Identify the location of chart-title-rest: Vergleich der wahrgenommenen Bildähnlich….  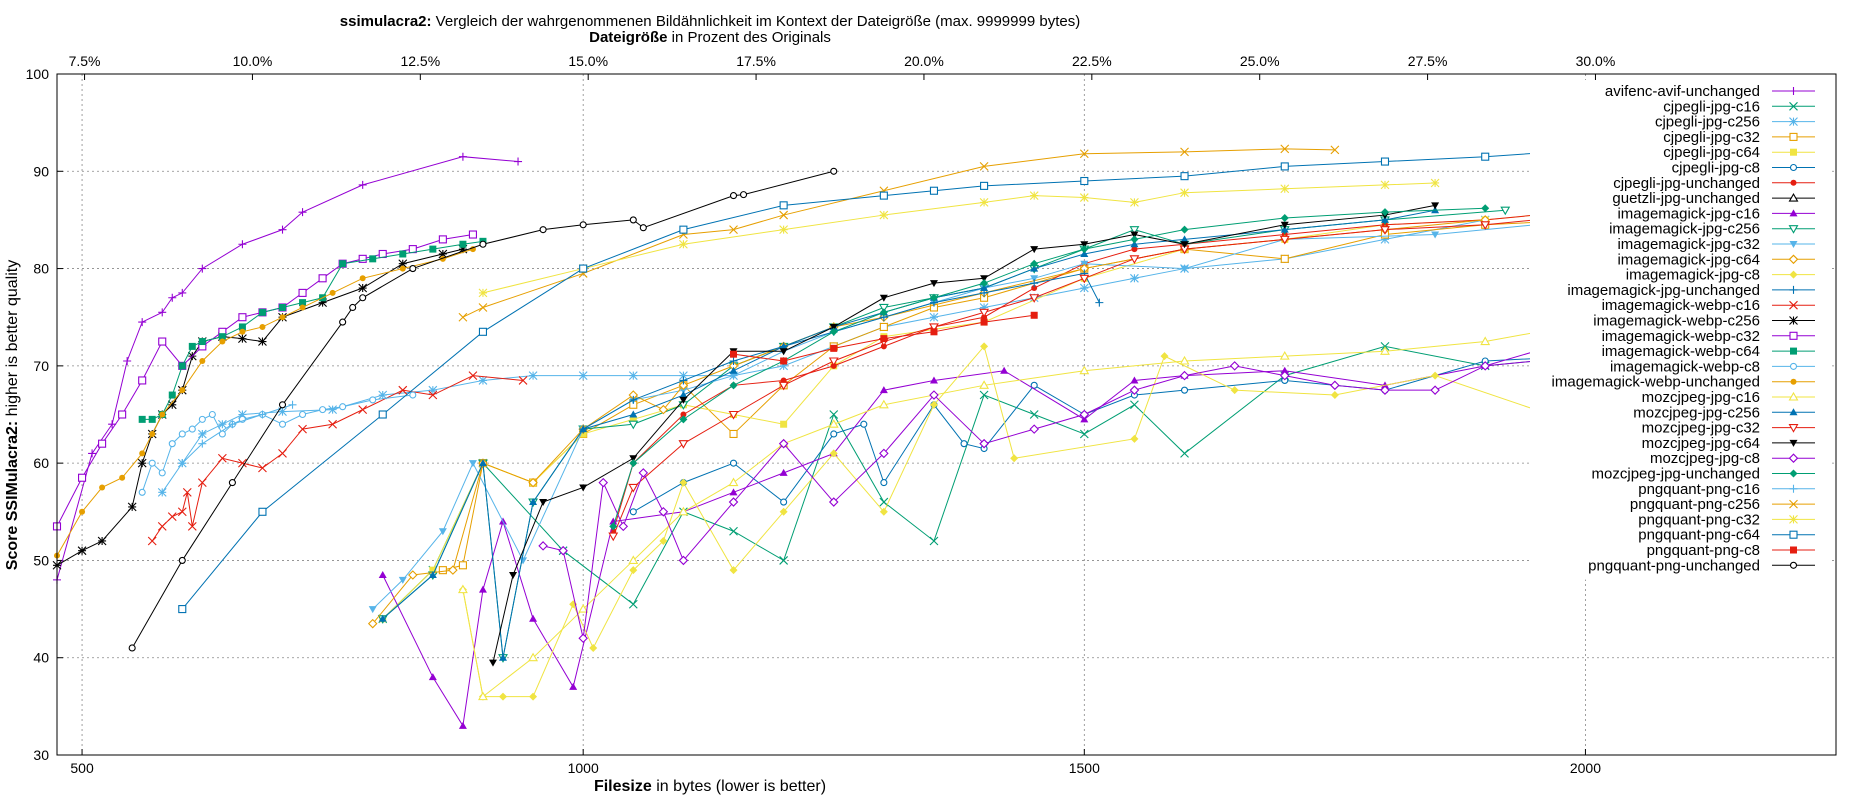
(756, 21).